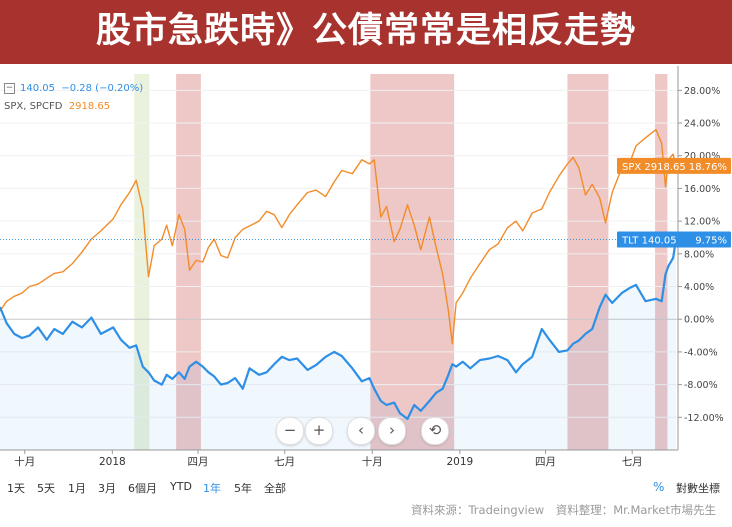 Image resolution: width=732 pixels, height=527 pixels. What do you see at coordinates (435, 431) in the screenshot?
I see `reset-chart-button: ⟲` at bounding box center [435, 431].